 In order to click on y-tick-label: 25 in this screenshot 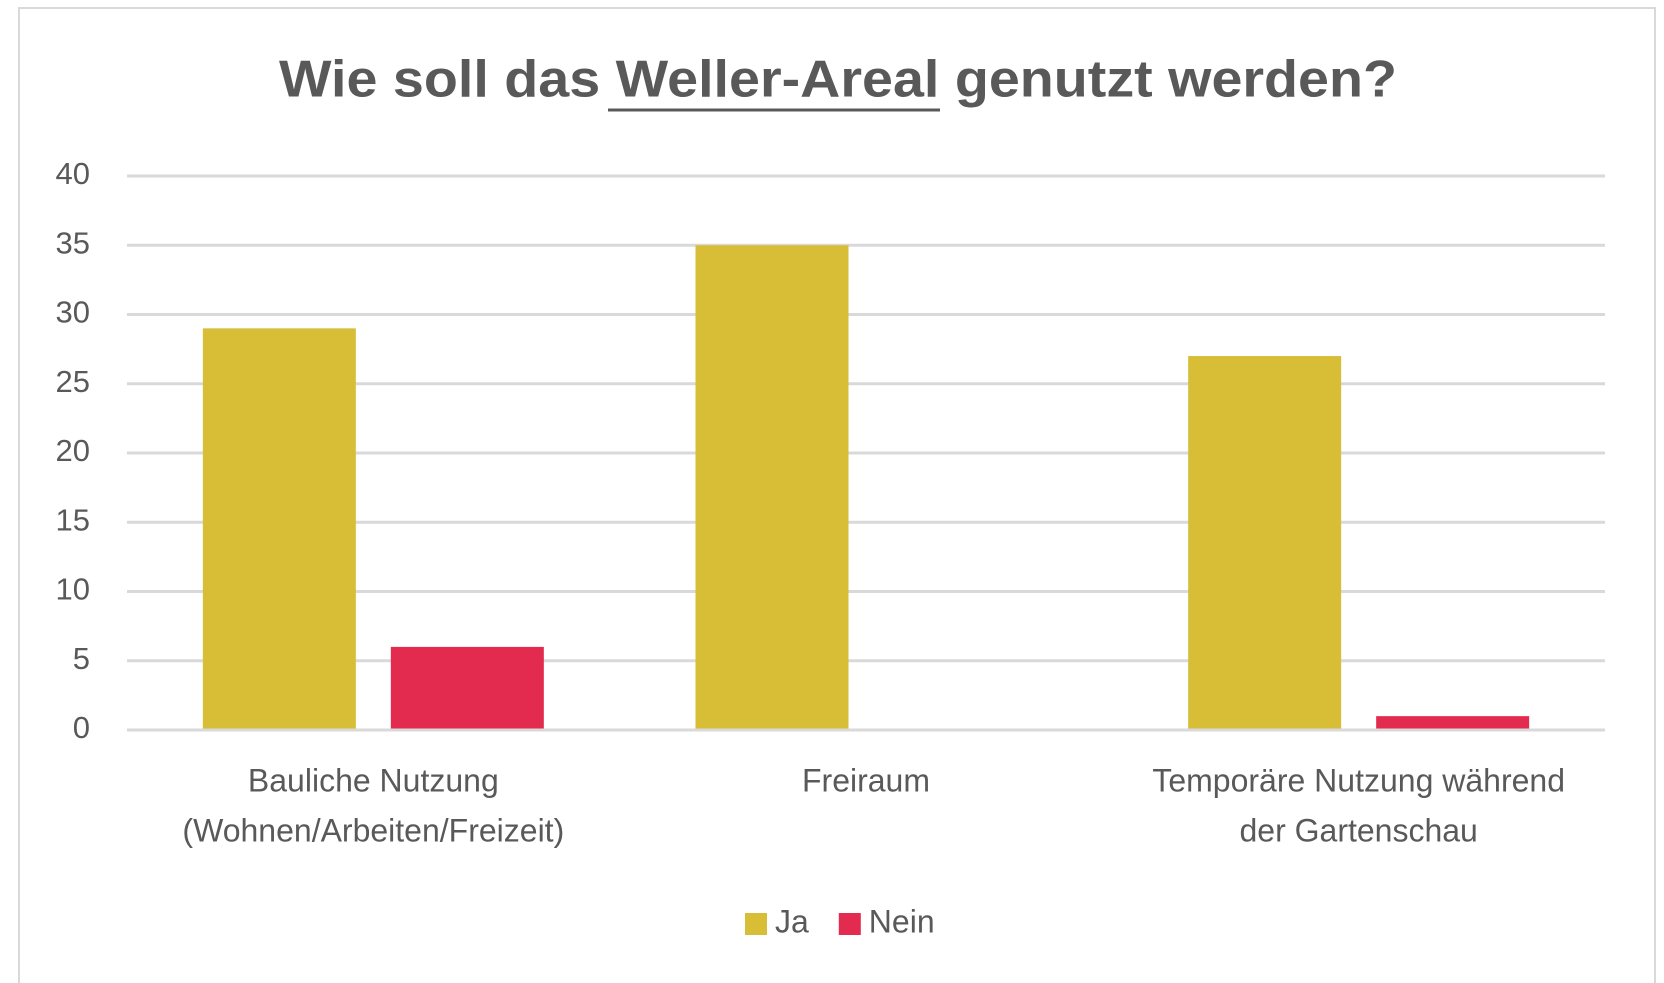, I will do `click(73, 381)`.